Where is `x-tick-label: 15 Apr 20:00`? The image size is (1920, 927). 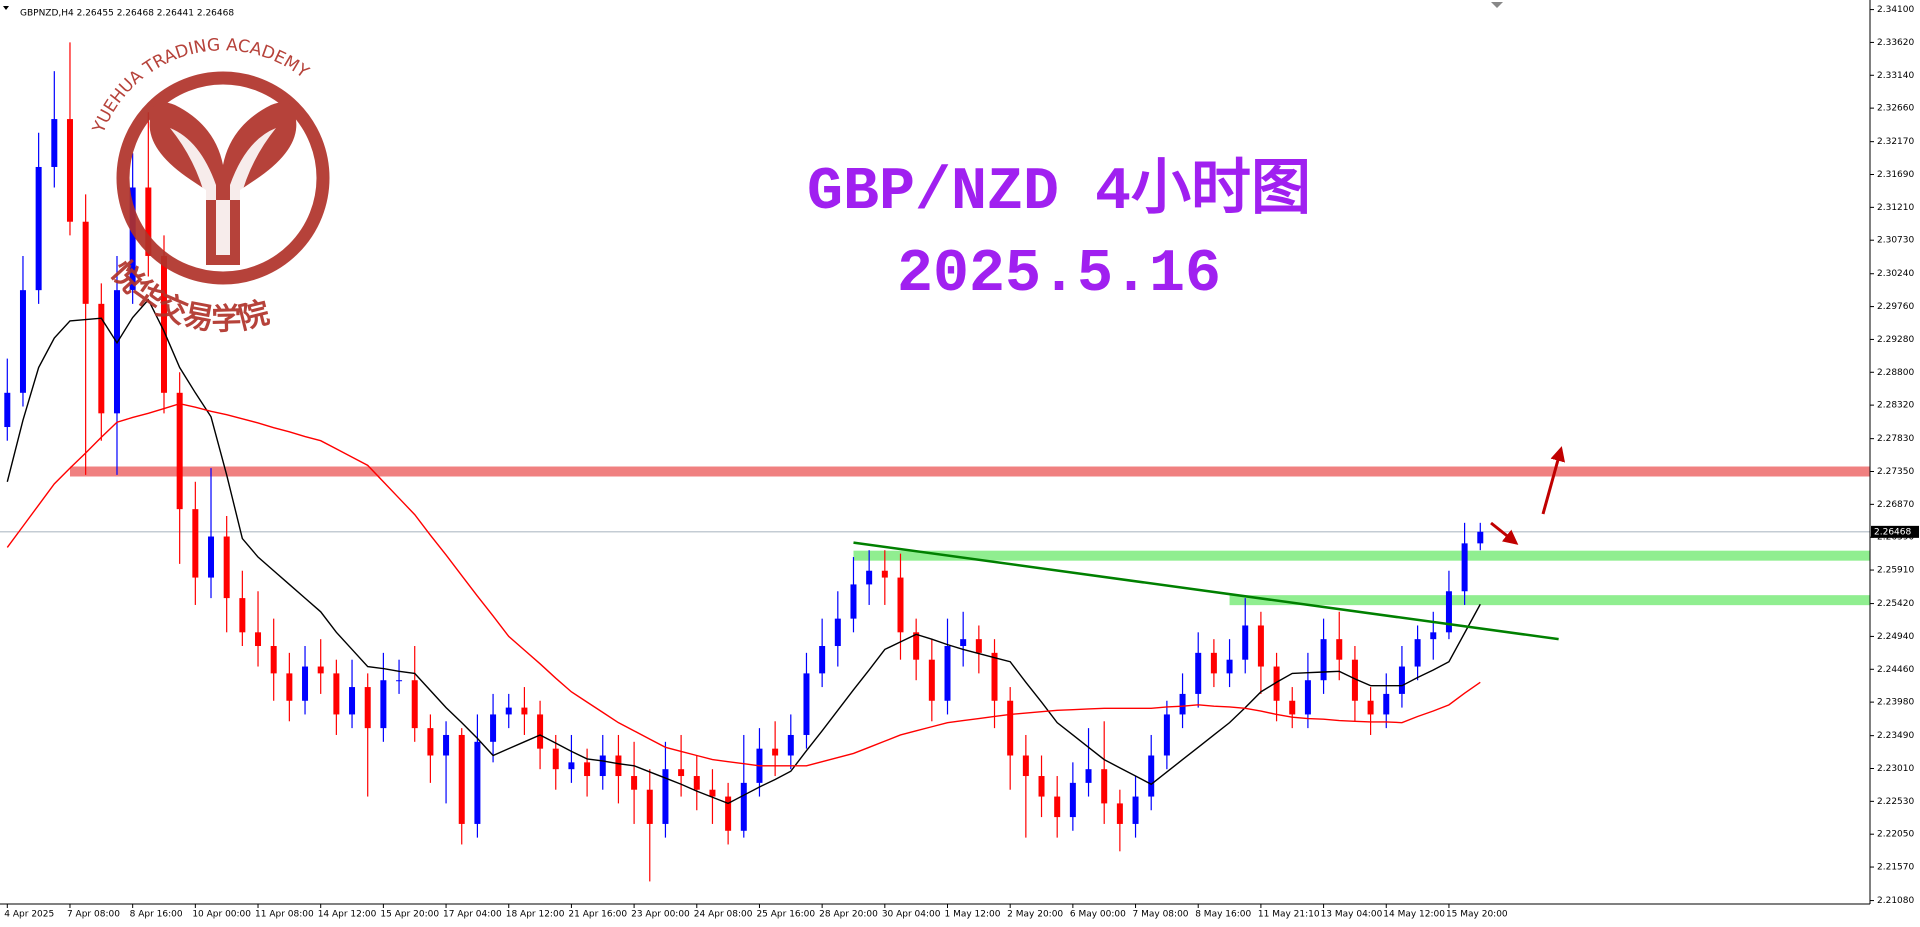
x-tick-label: 15 Apr 20:00 is located at coordinates (409, 915).